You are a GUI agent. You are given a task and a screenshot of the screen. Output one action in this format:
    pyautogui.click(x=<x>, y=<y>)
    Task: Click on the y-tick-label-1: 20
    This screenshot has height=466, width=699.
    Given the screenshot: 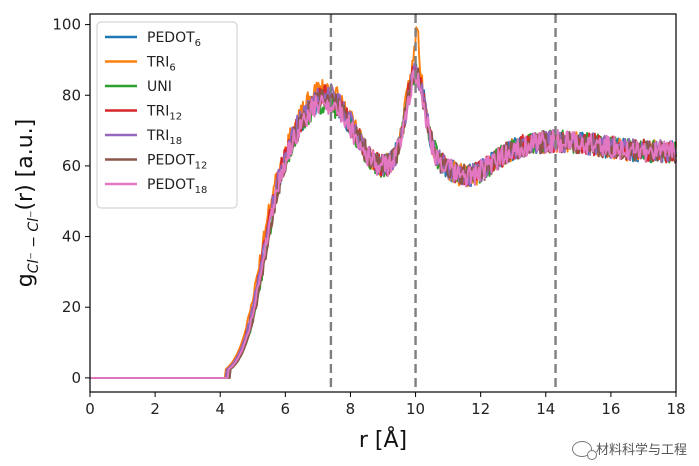 What is the action you would take?
    pyautogui.click(x=71, y=307)
    